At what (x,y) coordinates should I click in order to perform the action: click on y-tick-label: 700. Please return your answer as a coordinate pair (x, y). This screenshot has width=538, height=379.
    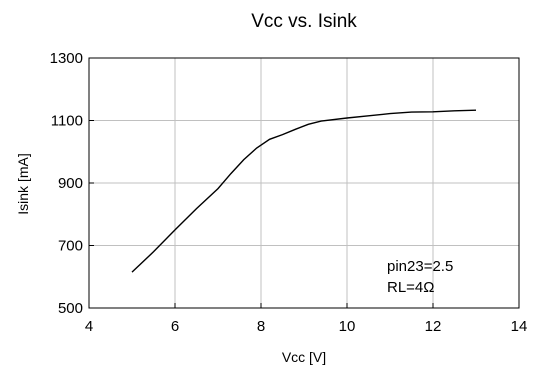
    Looking at the image, I should click on (70, 246).